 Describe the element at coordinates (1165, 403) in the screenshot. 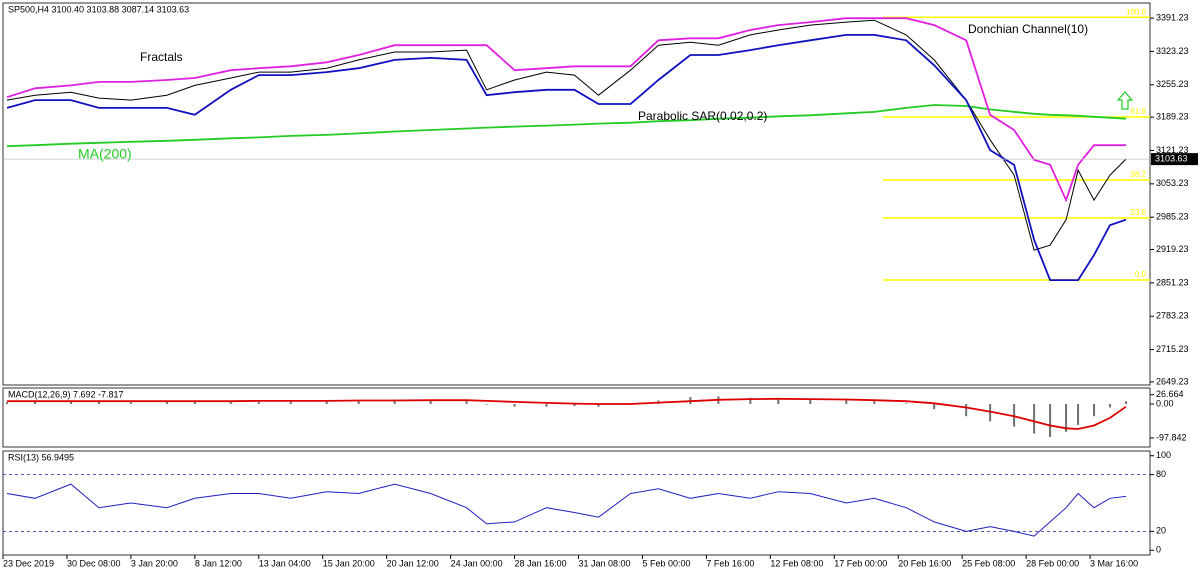

I see `y-tick-label: 0.00` at that location.